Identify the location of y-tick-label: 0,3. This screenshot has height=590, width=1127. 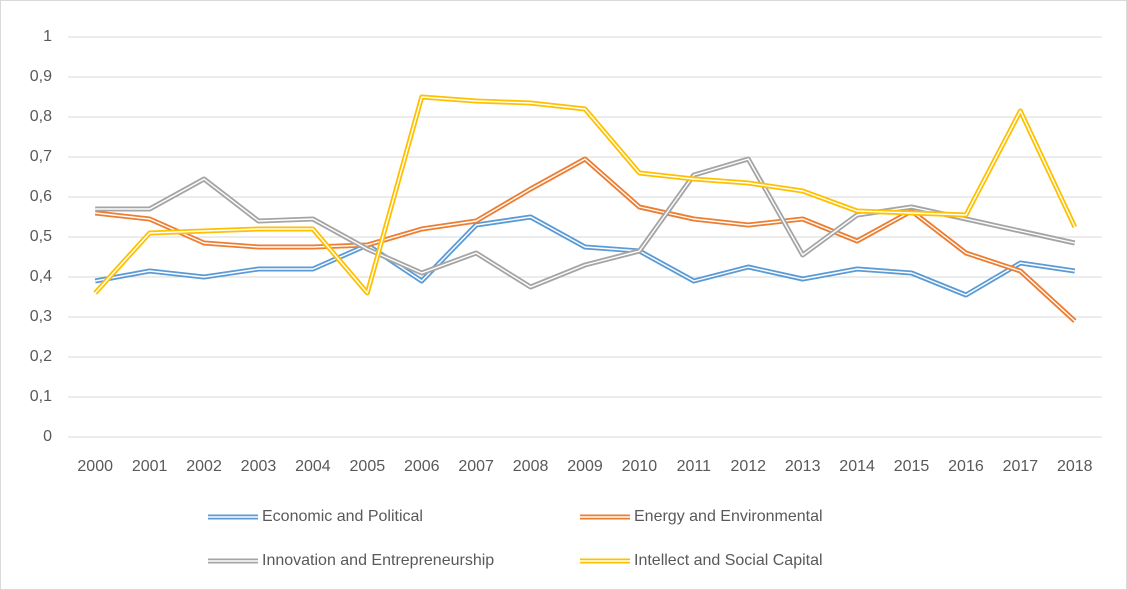
(41, 316).